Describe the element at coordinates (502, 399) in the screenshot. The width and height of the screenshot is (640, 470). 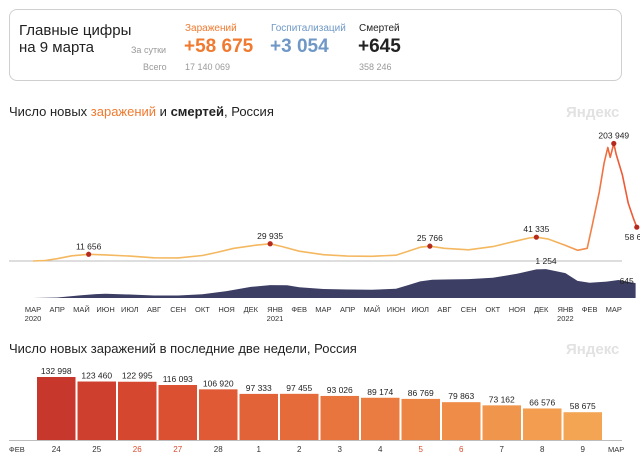
I see `chart2-value-label: 73 162` at that location.